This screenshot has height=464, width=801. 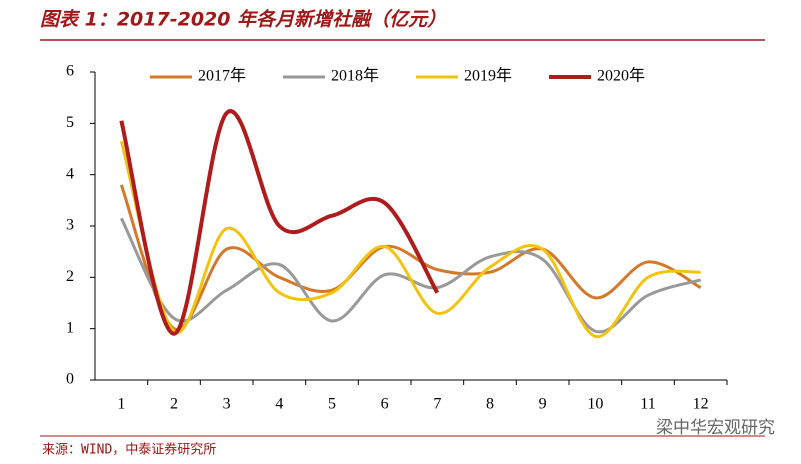 I want to click on x-tick-label: 9, so click(x=543, y=404).